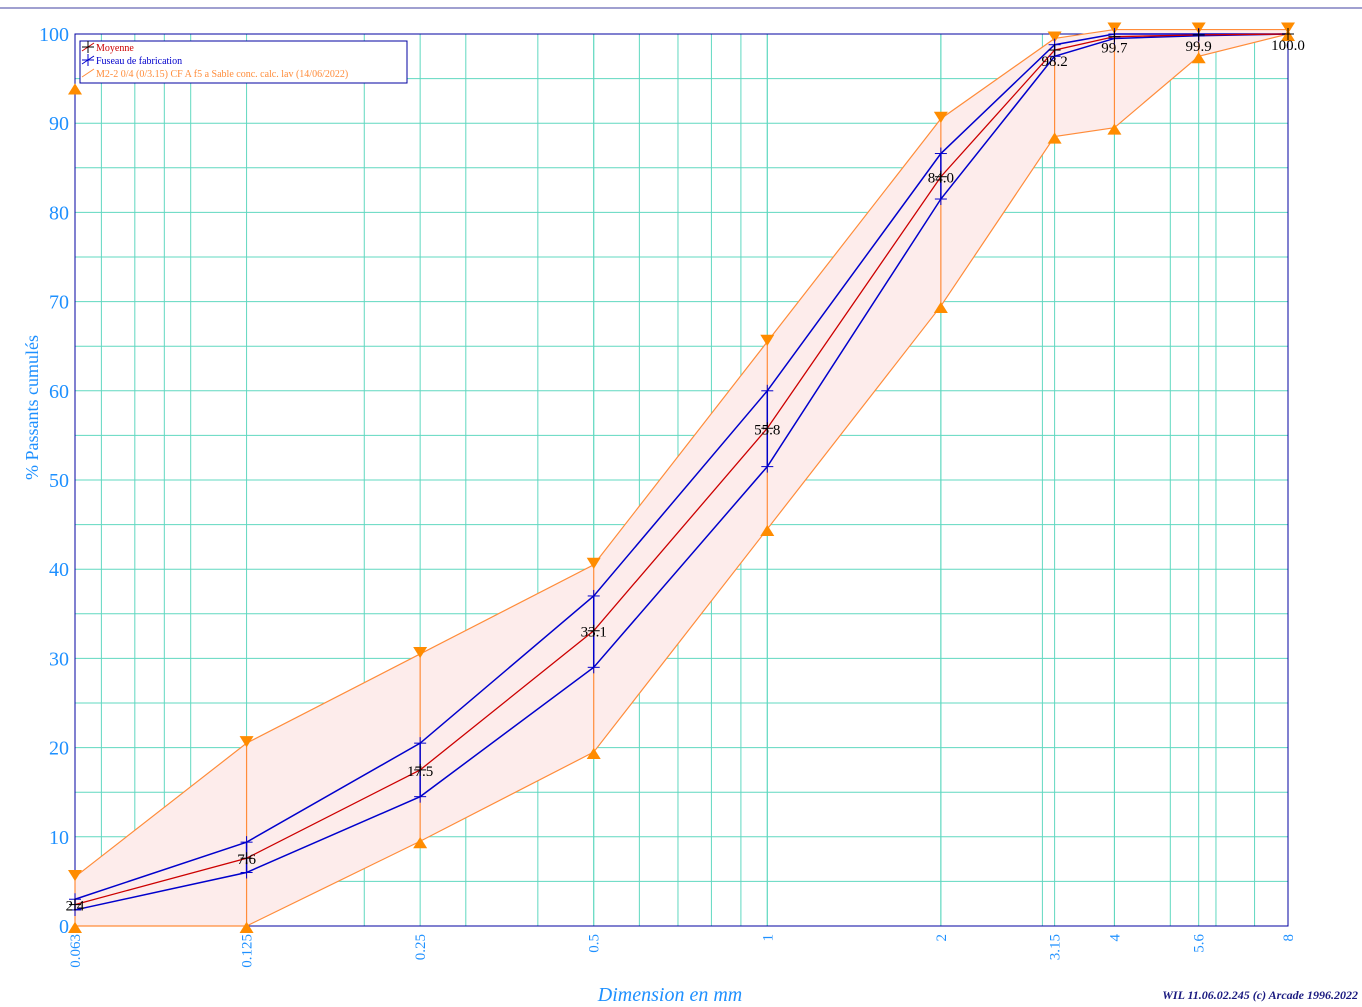 This screenshot has height=1007, width=1362. Describe the element at coordinates (59, 392) in the screenshot. I see `y-tick-label: 60` at that location.